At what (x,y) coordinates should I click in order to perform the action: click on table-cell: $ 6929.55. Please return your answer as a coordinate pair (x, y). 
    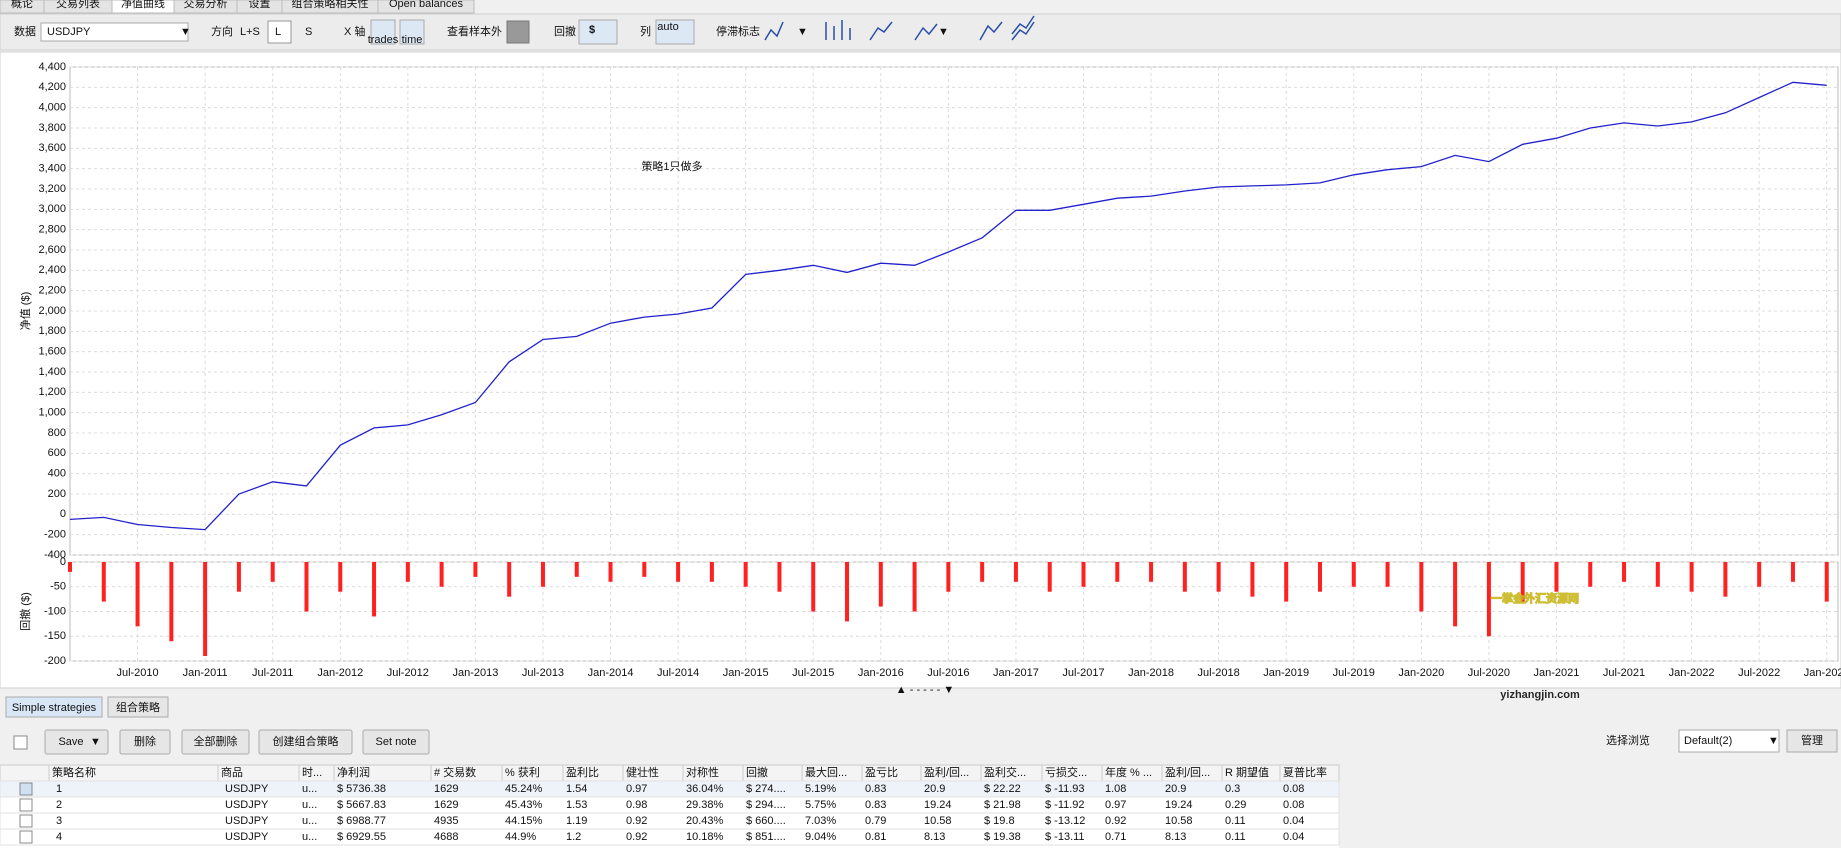
    Looking at the image, I should click on (361, 837).